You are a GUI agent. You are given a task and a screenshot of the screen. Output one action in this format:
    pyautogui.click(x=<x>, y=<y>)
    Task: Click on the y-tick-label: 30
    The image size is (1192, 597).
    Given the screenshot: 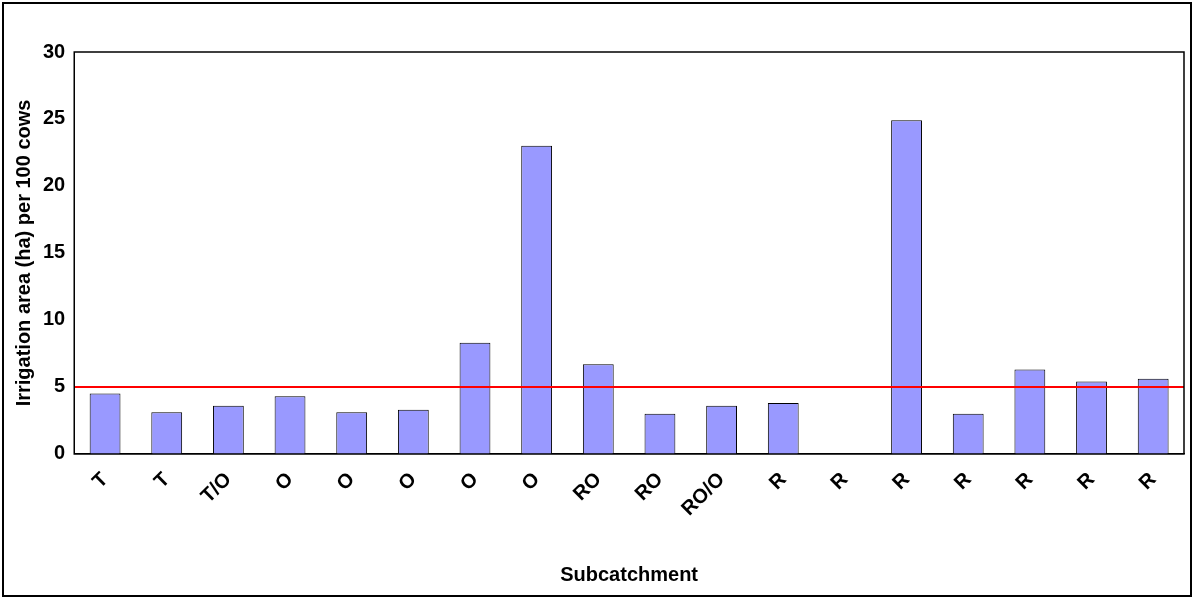 What is the action you would take?
    pyautogui.click(x=54, y=50)
    